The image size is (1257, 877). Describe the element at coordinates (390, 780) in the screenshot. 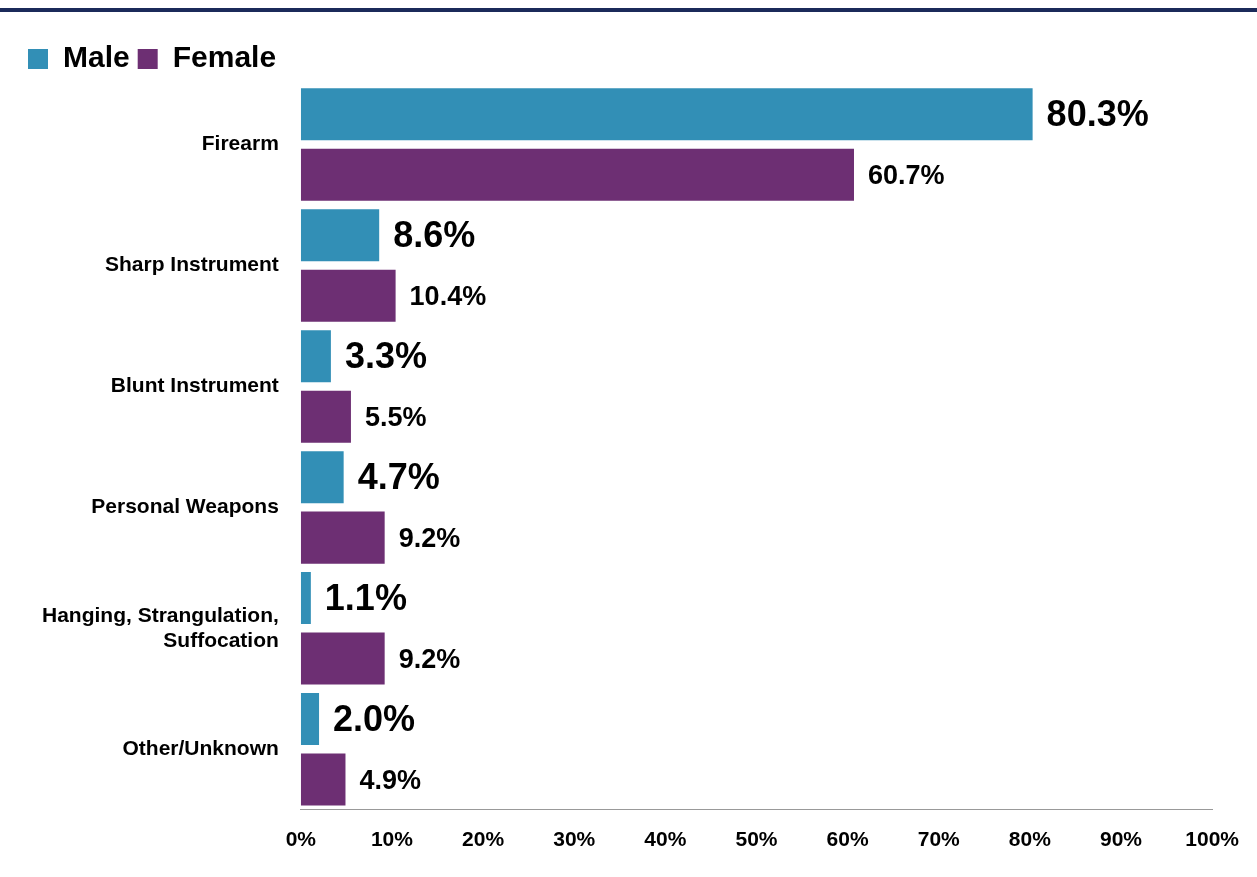

I see `data-label: 4.9%` at that location.